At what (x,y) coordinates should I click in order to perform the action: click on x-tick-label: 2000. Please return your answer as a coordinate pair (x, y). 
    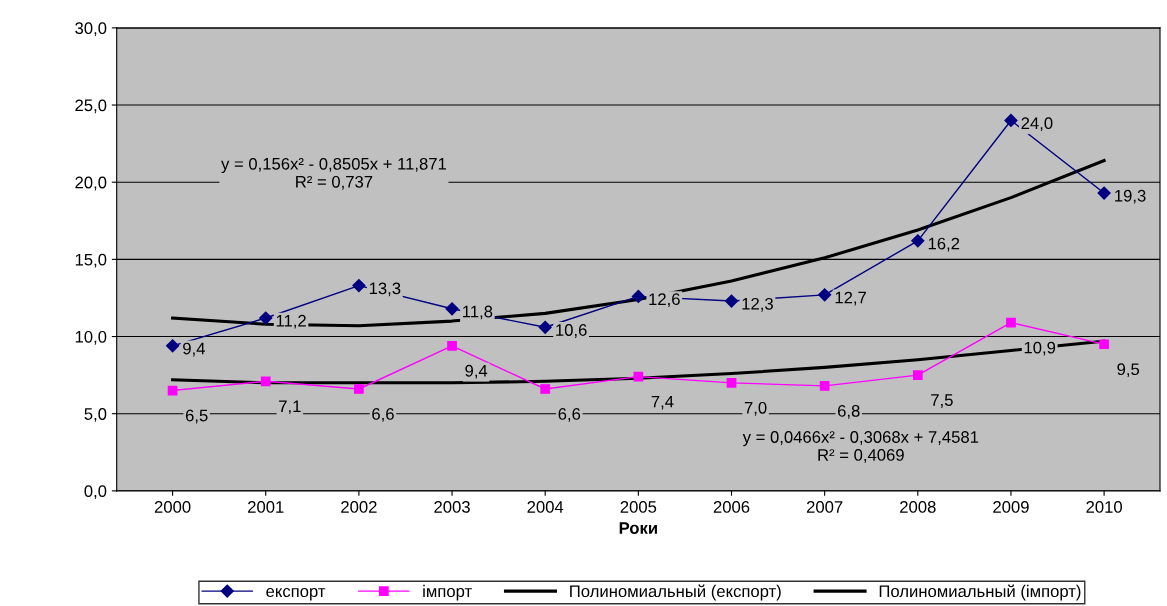
    Looking at the image, I should click on (172, 507).